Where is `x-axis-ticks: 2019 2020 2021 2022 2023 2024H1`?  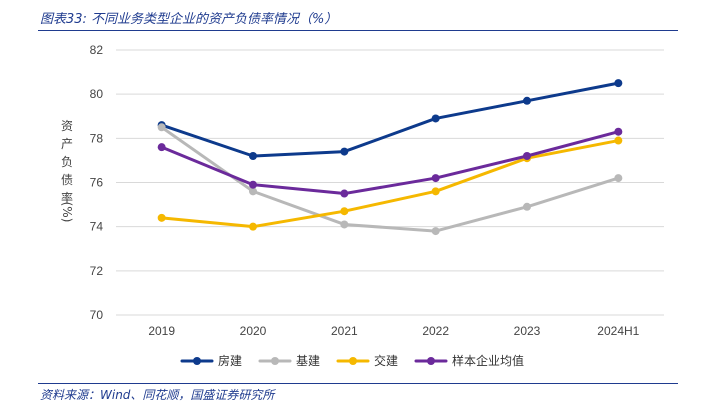
x-axis-ticks: 2019 2020 2021 2022 2023 2024H1 is located at coordinates (393, 331).